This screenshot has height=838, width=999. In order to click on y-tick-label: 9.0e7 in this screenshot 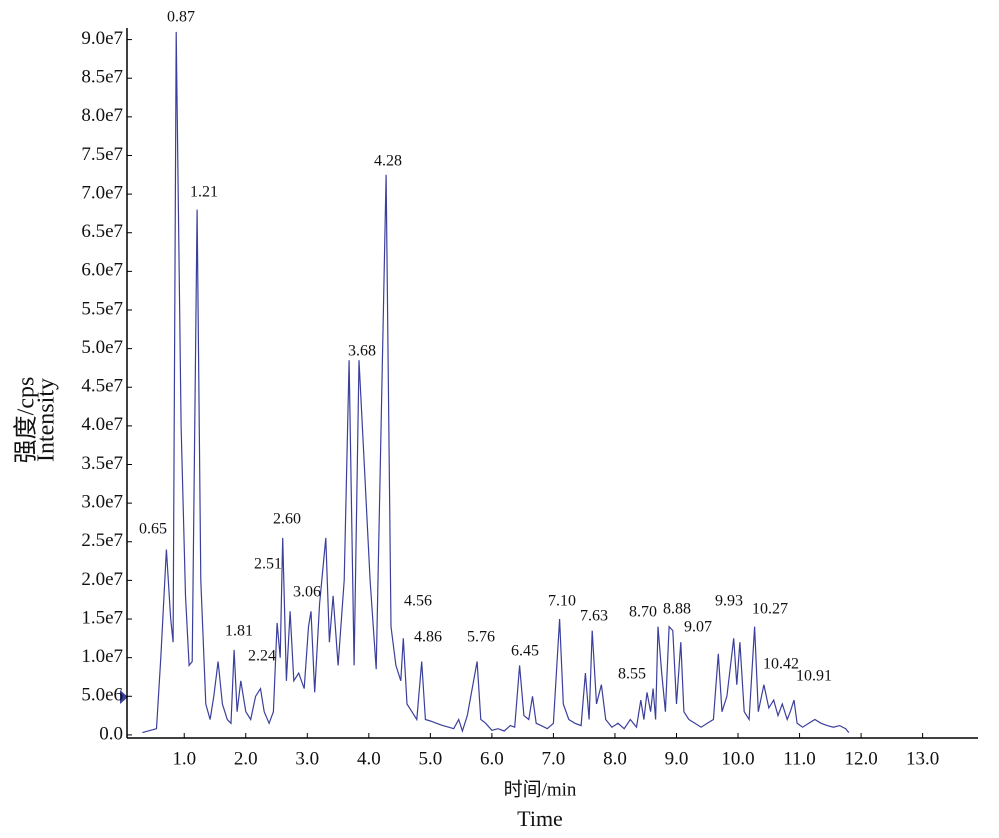, I will do `click(102, 38)`.